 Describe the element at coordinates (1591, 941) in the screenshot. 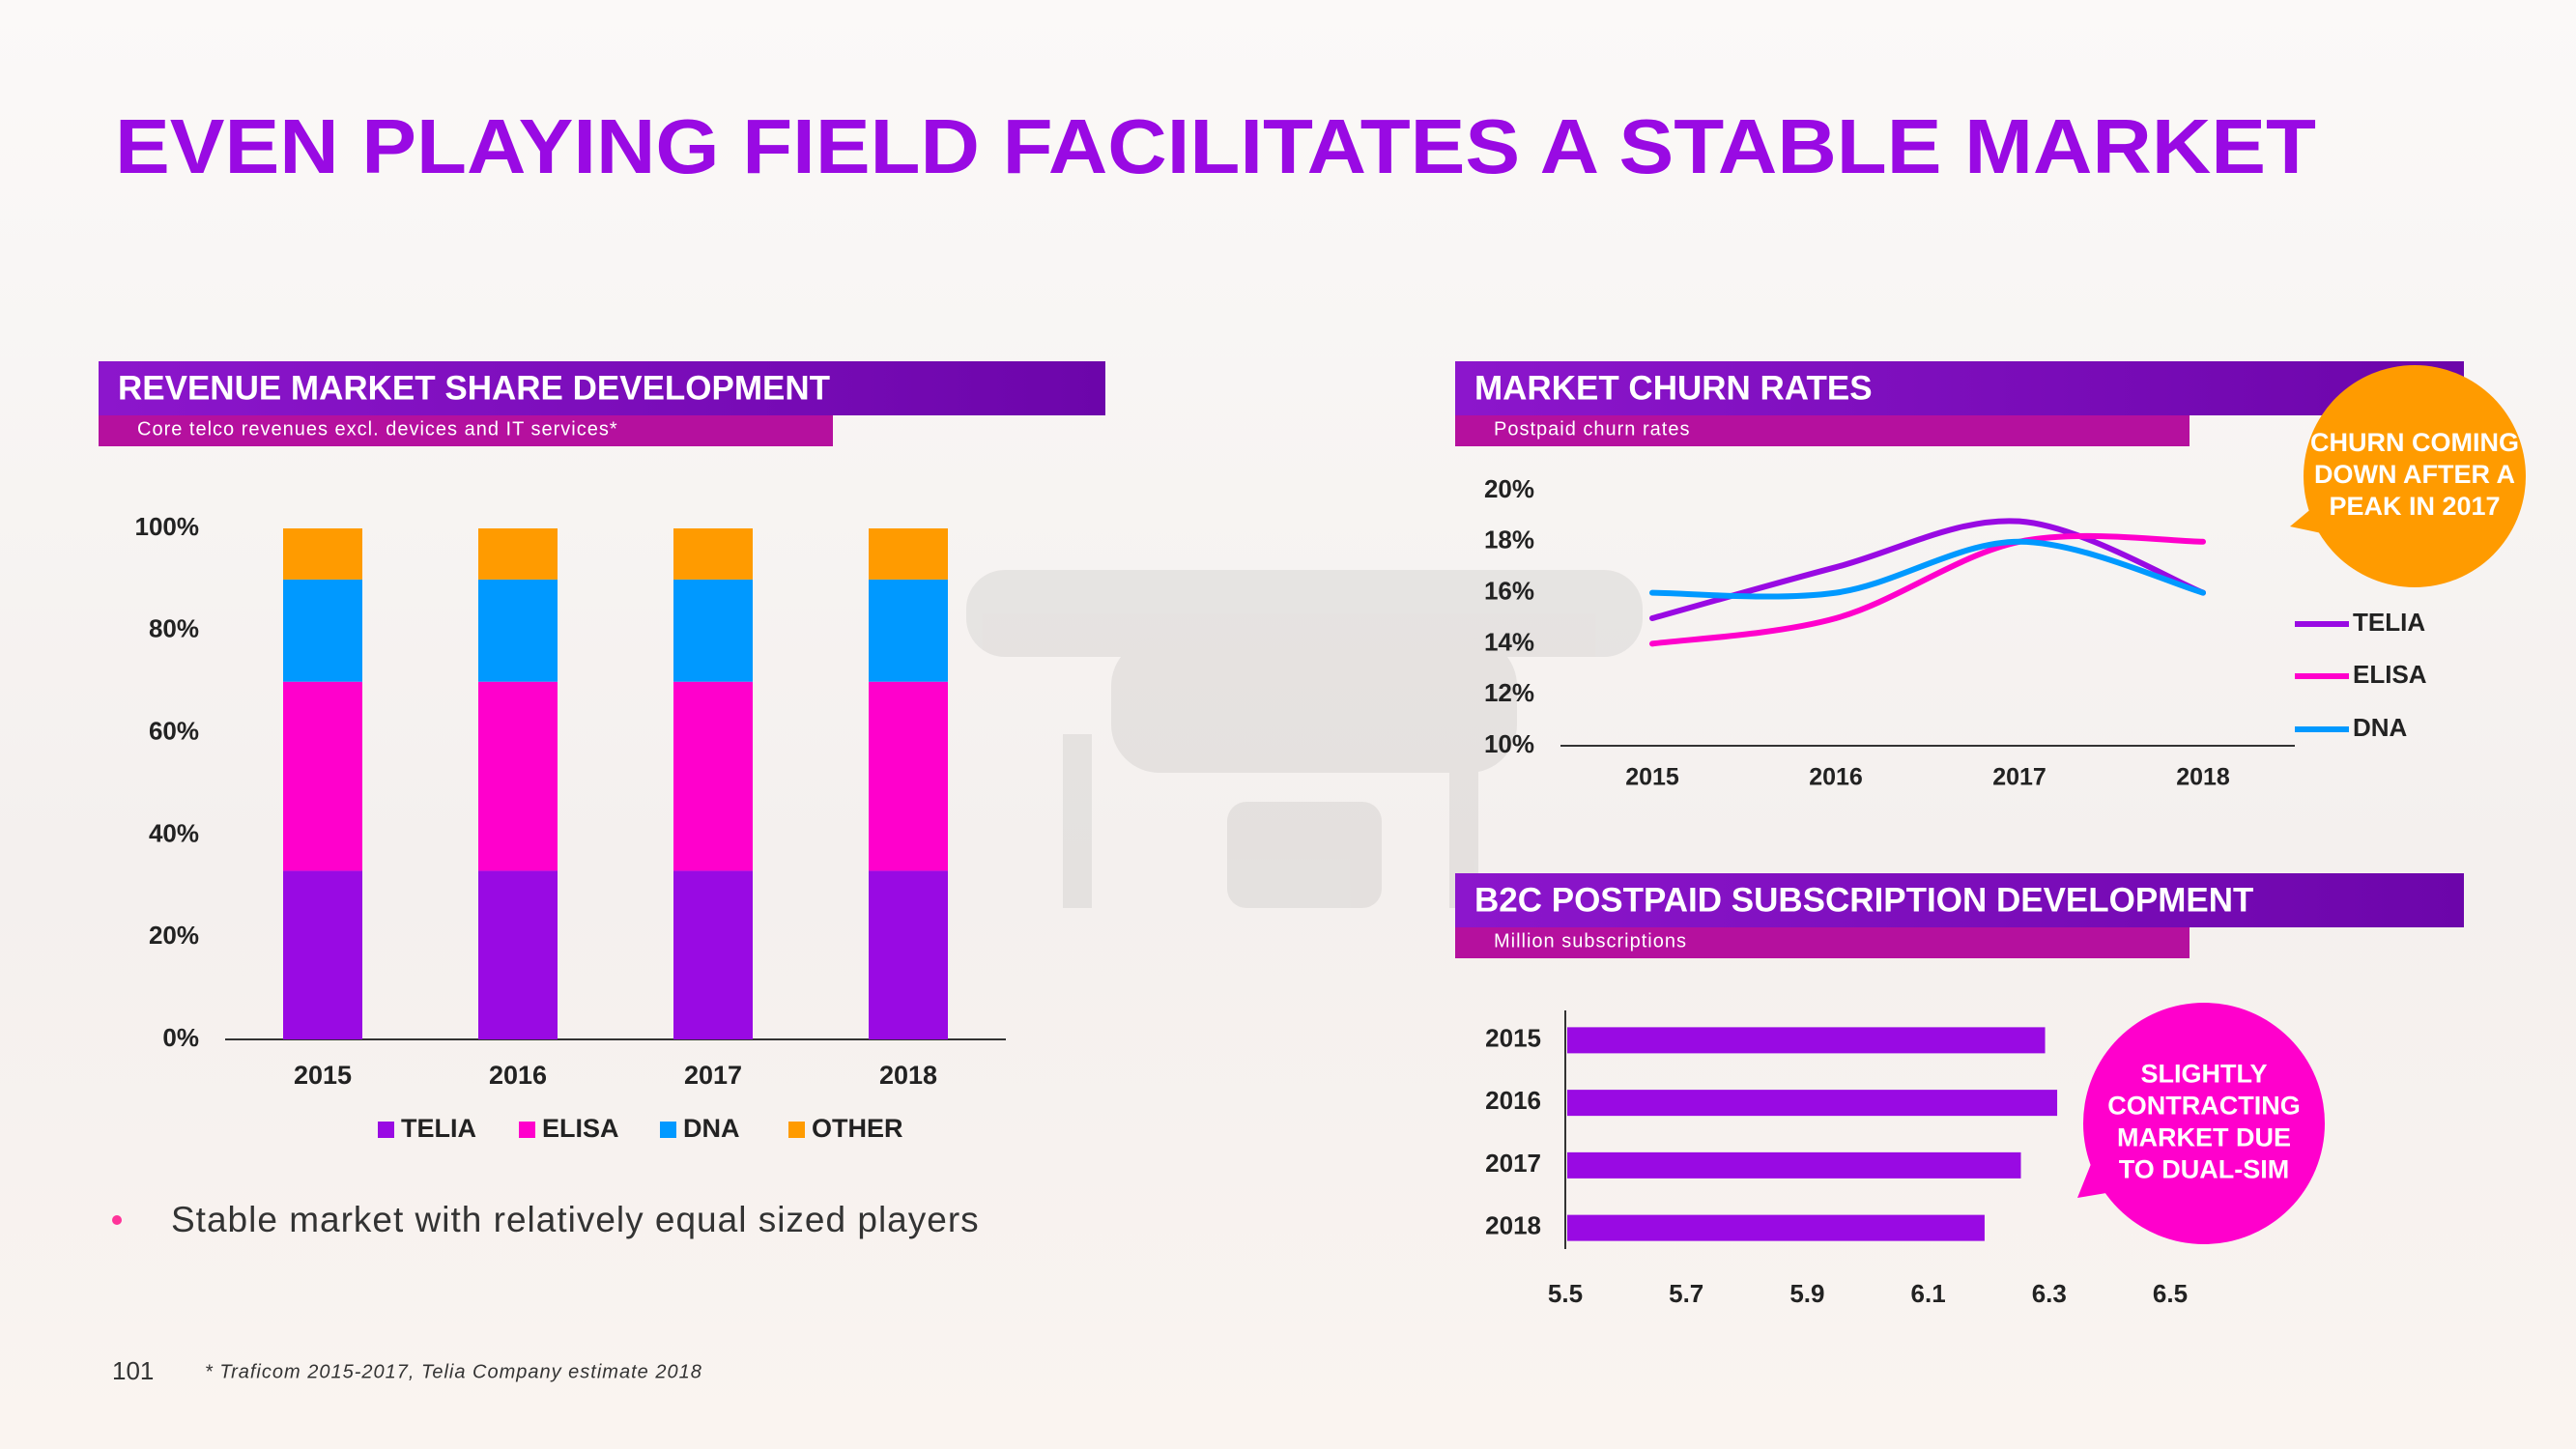

I see `chart-subtitle: Million subscriptions` at that location.